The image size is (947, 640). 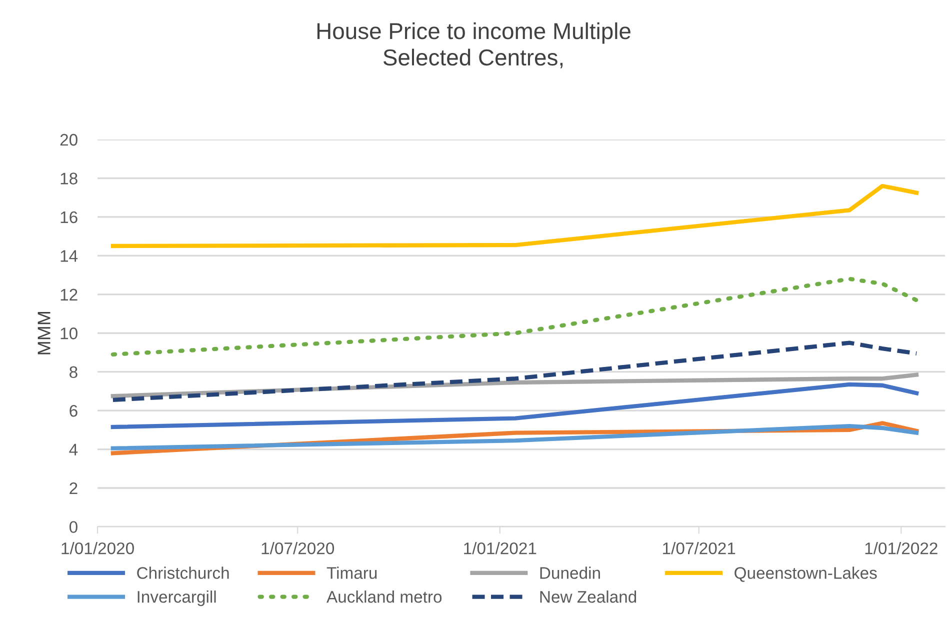 What do you see at coordinates (69, 294) in the screenshot?
I see `y-tick-label: 12` at bounding box center [69, 294].